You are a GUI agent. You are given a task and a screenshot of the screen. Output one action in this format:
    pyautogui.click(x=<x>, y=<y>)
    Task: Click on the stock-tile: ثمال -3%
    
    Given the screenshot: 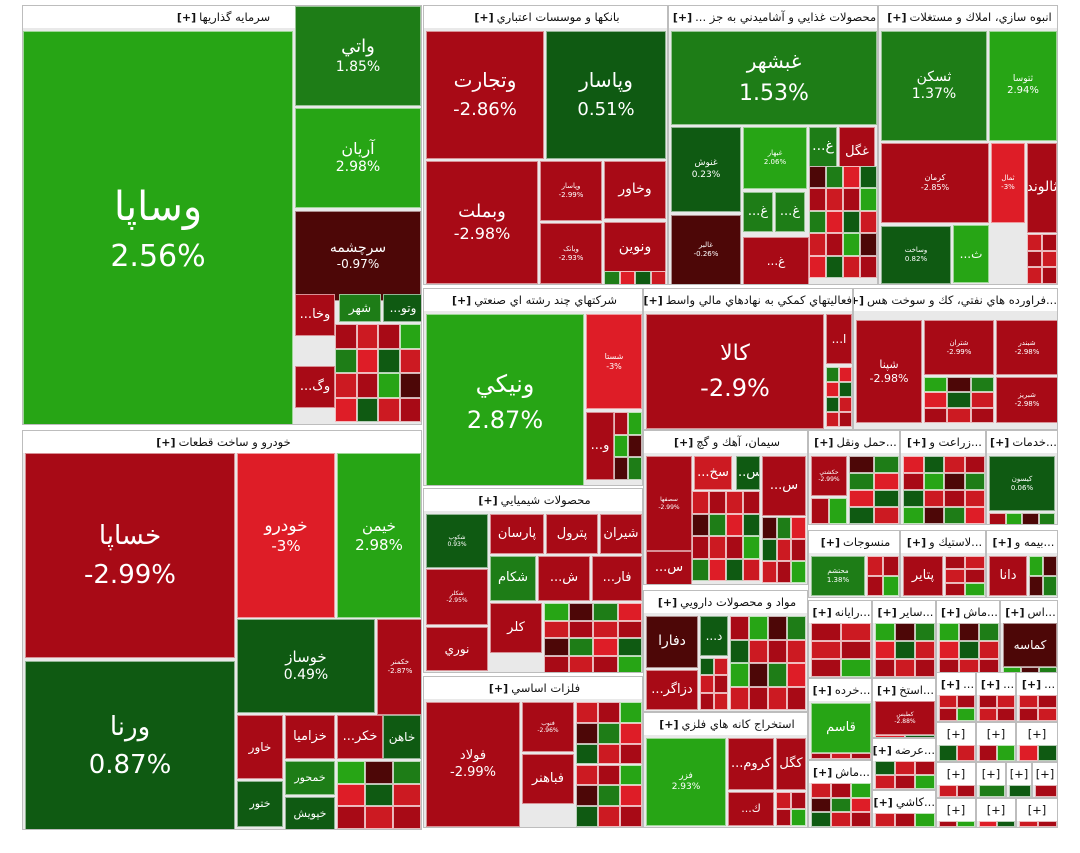 What is the action you would take?
    pyautogui.click(x=1008, y=183)
    